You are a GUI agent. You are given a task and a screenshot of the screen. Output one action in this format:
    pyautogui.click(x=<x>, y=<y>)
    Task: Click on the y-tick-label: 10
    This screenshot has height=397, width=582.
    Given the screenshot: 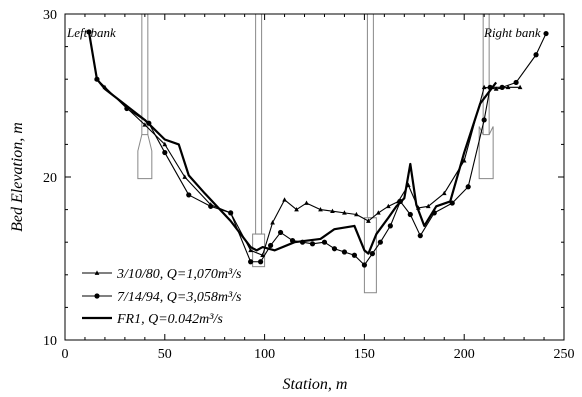 What is the action you would take?
    pyautogui.click(x=50, y=341)
    